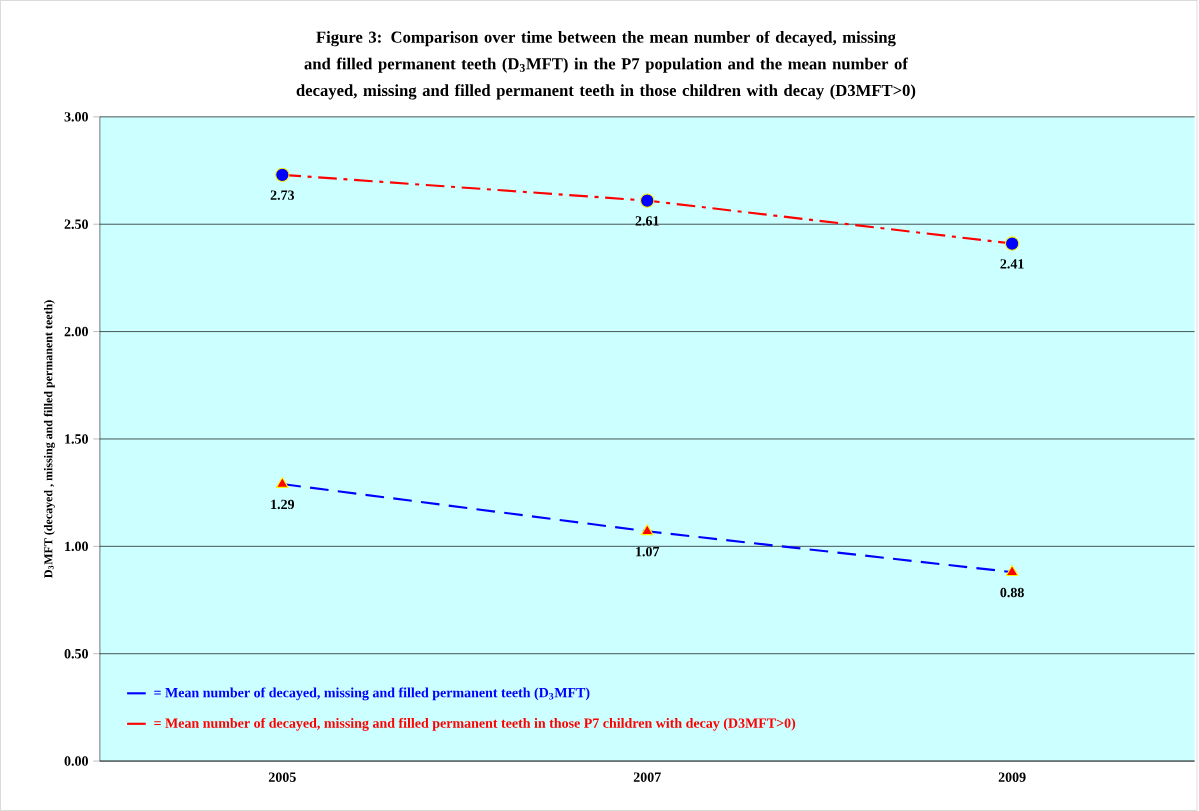 The image size is (1199, 811). I want to click on legend-label: = Mean number of decayed, missing and filled permanent teeth in those P7 children with decay (D3MFT>0), so click(475, 724).